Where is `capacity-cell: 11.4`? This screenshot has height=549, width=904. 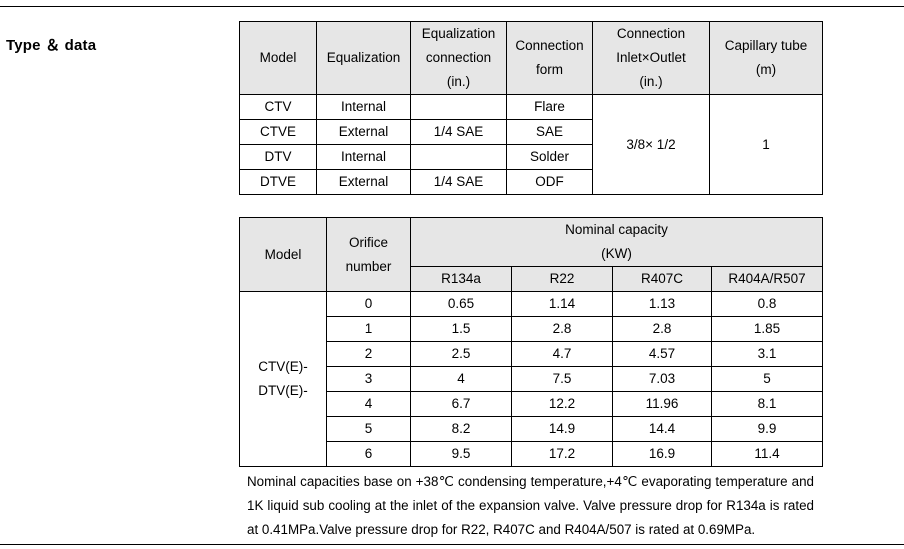
capacity-cell: 11.4 is located at coordinates (767, 454).